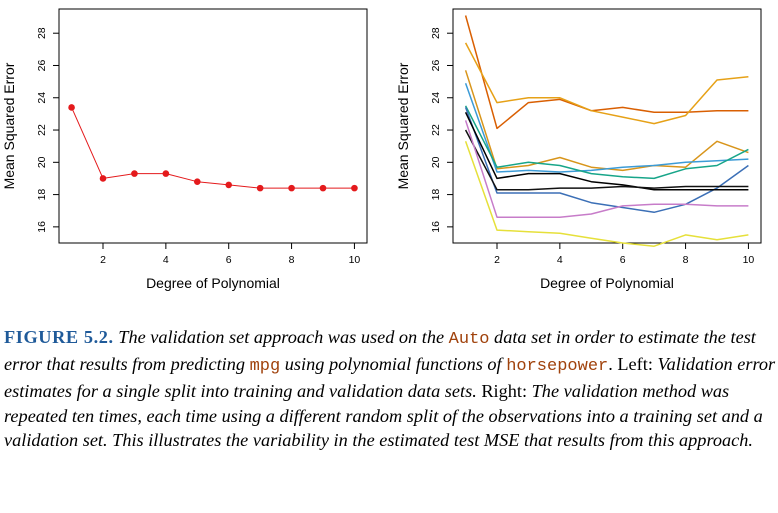 This screenshot has width=778, height=513. Describe the element at coordinates (292, 260) in the screenshot. I see `left-x-tick-label: 8` at that location.